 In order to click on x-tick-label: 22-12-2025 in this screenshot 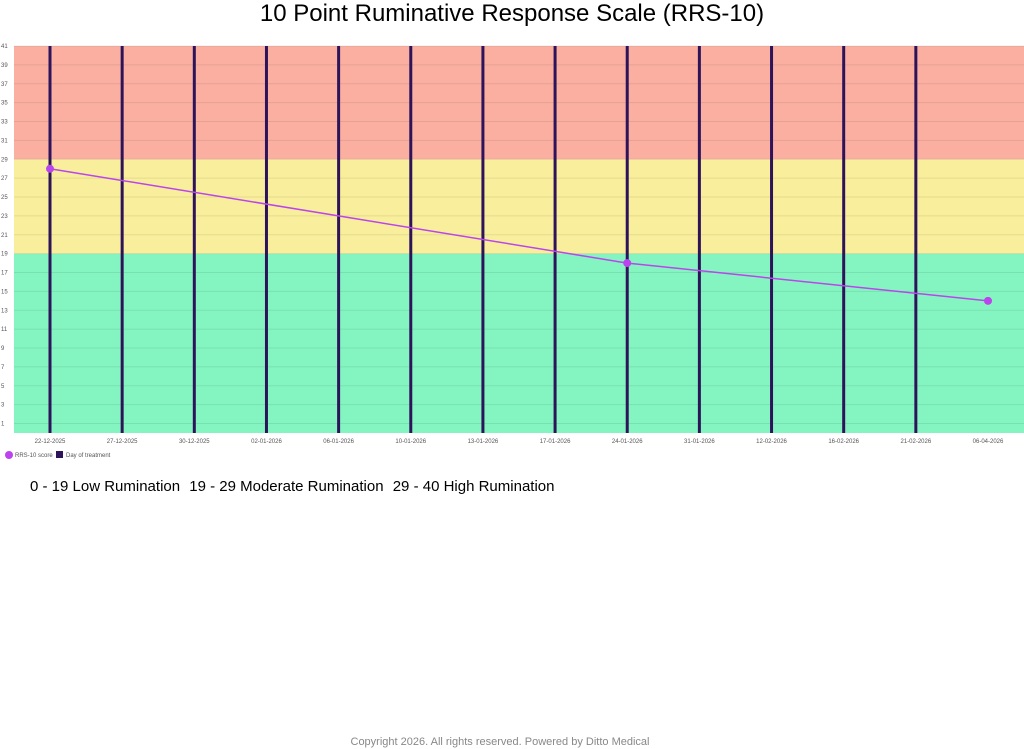, I will do `click(50, 442)`.